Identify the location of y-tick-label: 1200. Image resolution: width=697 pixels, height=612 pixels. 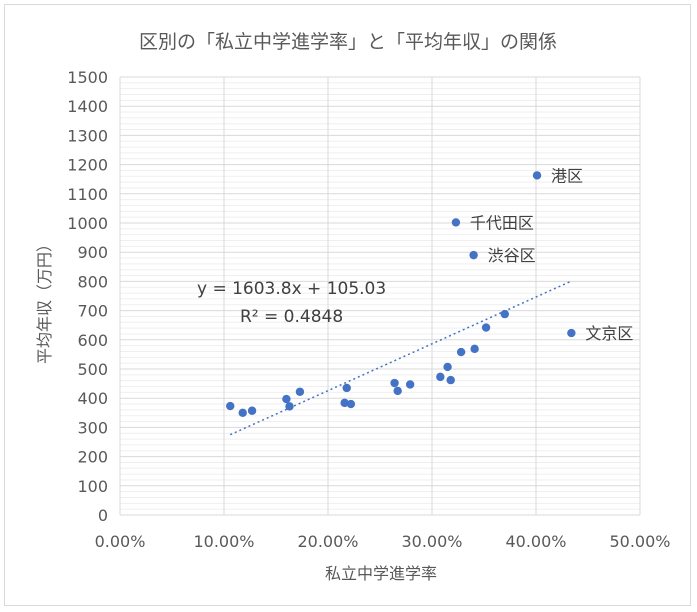
(87, 165).